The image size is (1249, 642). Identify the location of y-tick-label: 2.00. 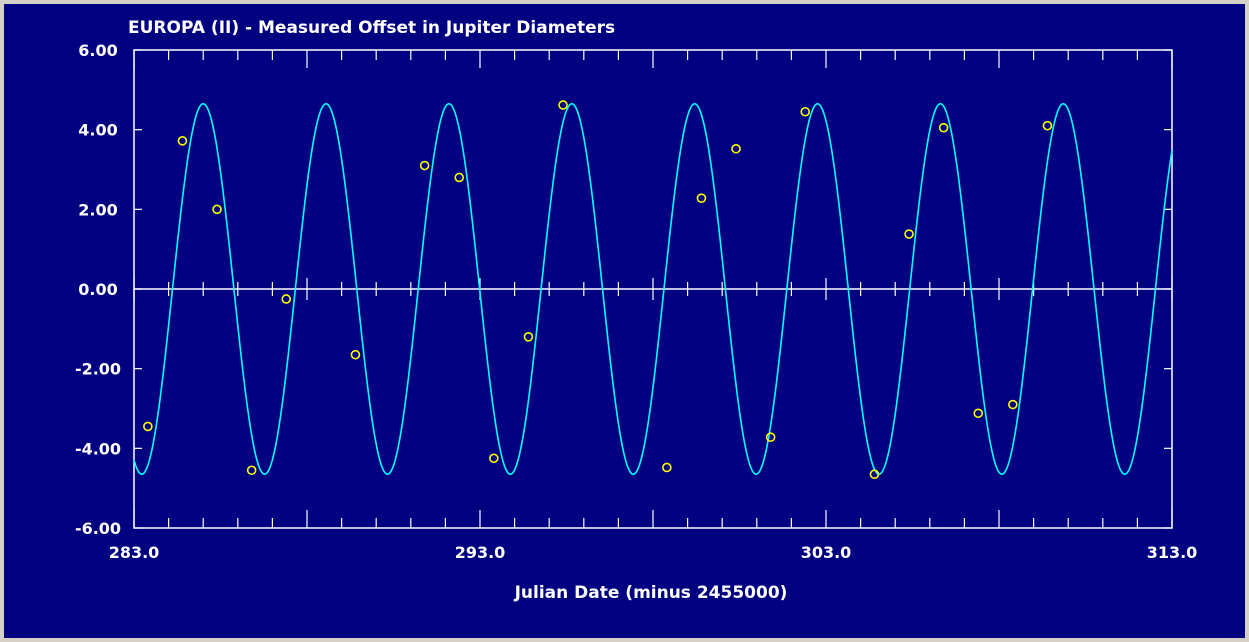
(97, 209).